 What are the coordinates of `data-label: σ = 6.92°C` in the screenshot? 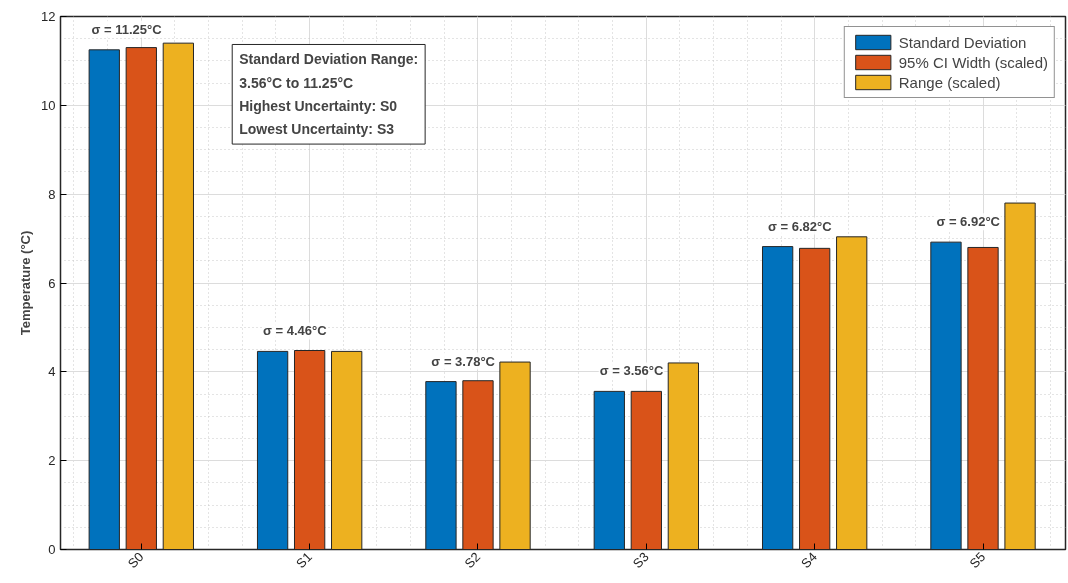 It's located at (968, 222).